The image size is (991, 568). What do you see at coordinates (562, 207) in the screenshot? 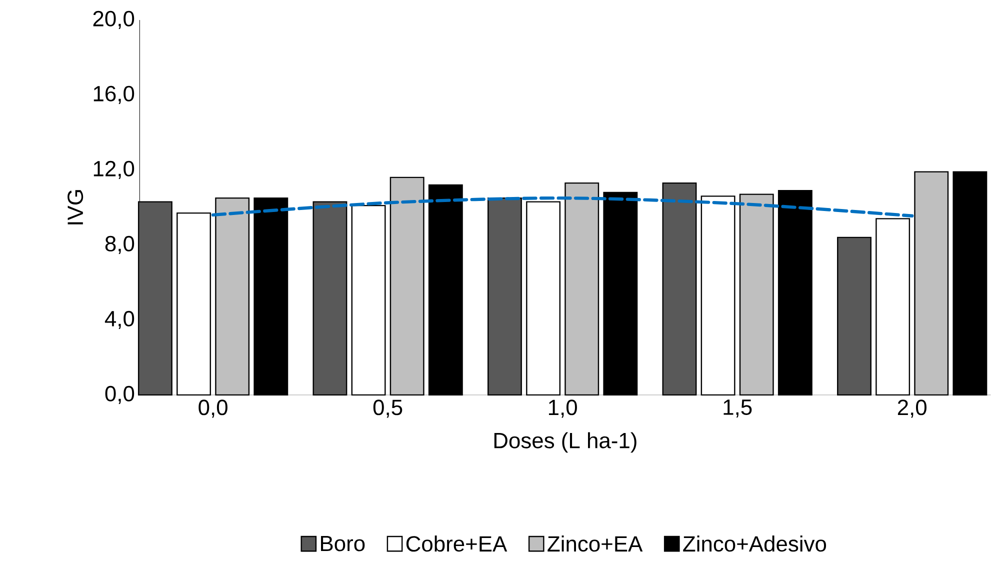
I see `line-series` at bounding box center [562, 207].